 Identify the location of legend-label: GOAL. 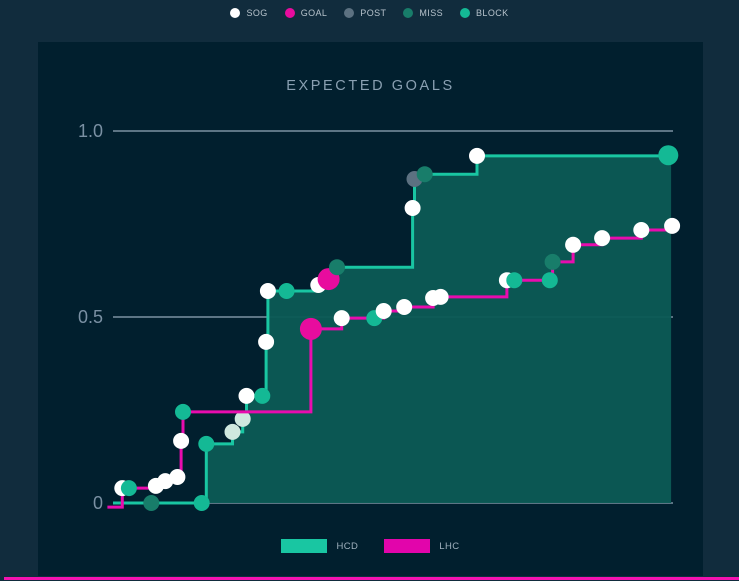
(314, 13).